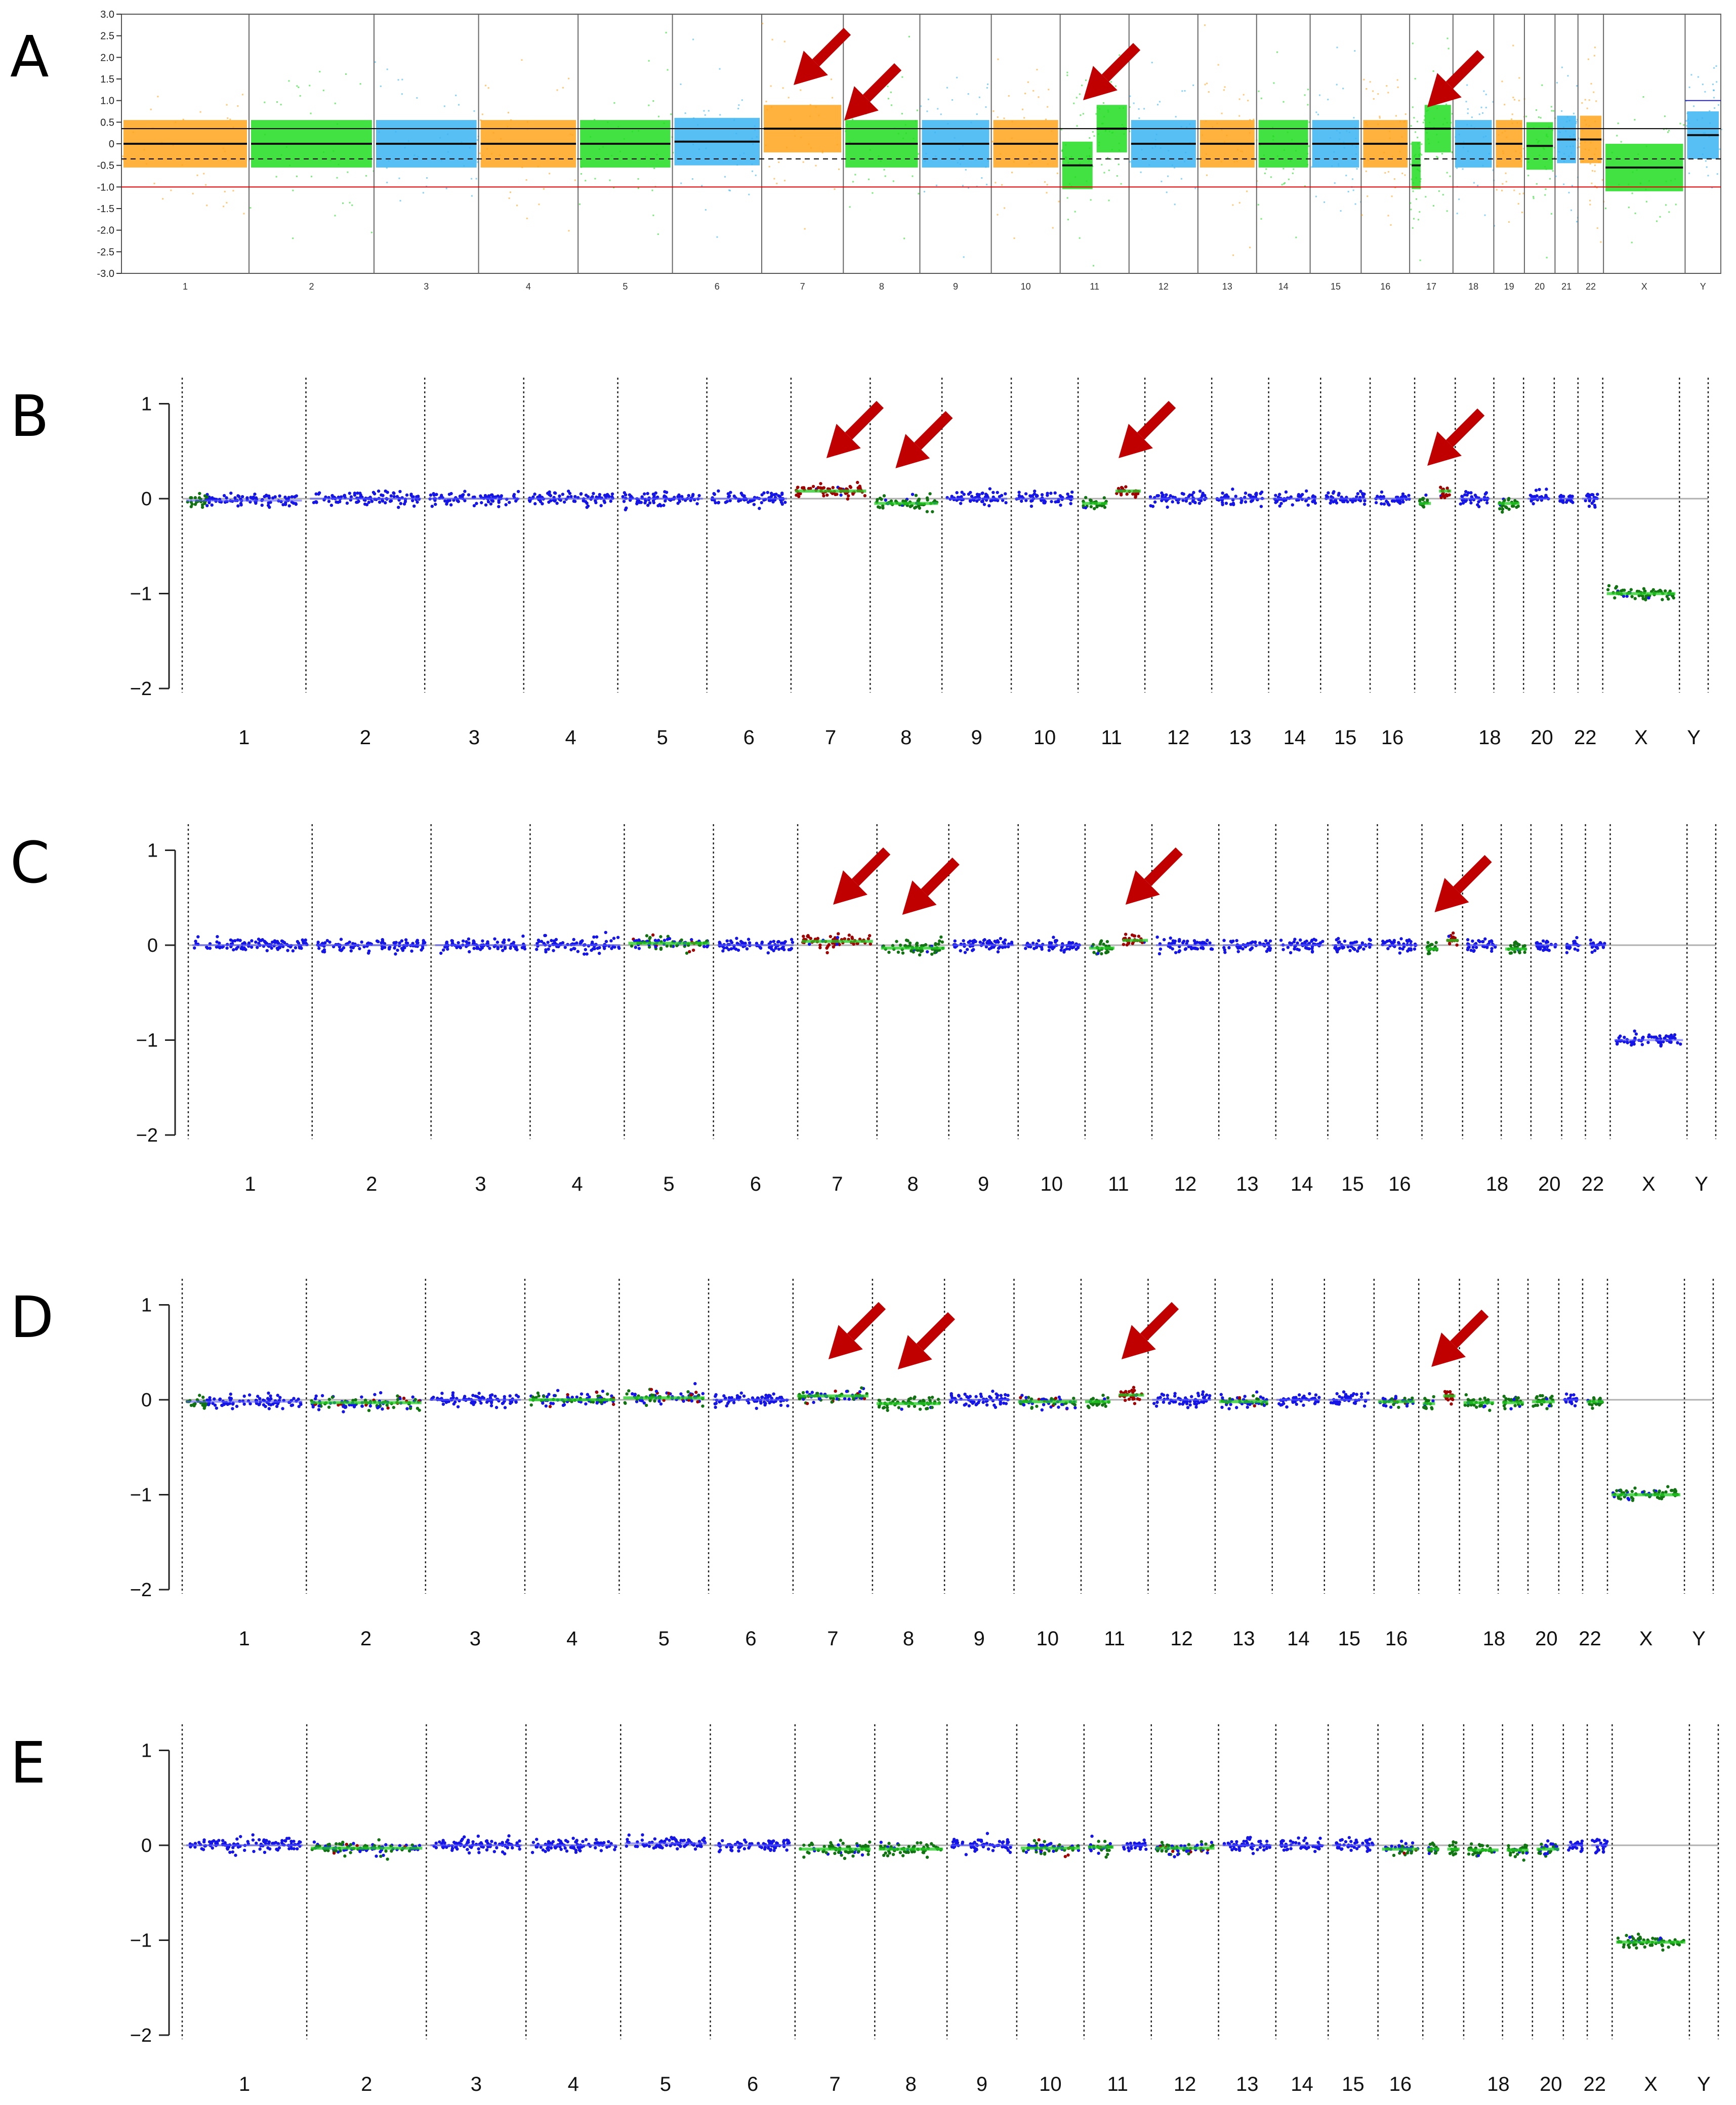  I want to click on chromosome-label-20: 20, so click(1540, 286).